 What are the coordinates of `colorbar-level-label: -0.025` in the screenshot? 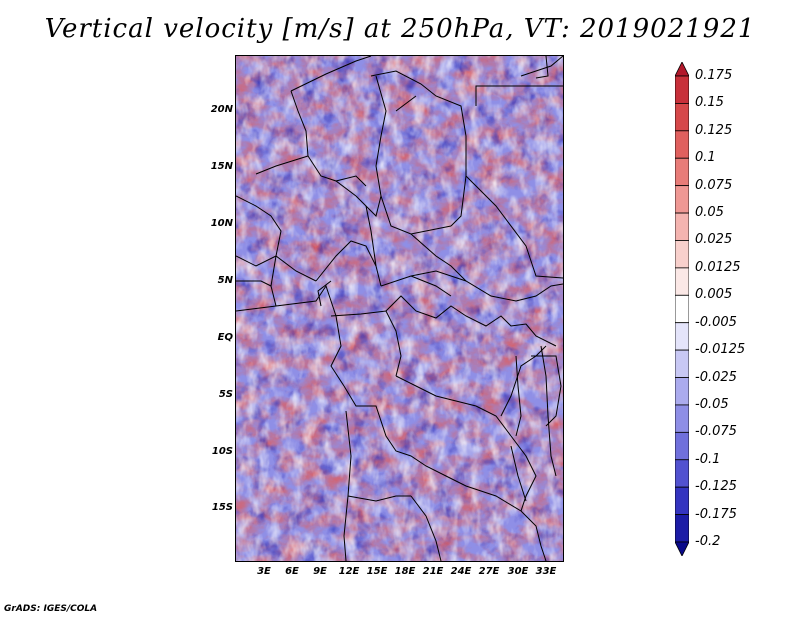 It's located at (716, 377).